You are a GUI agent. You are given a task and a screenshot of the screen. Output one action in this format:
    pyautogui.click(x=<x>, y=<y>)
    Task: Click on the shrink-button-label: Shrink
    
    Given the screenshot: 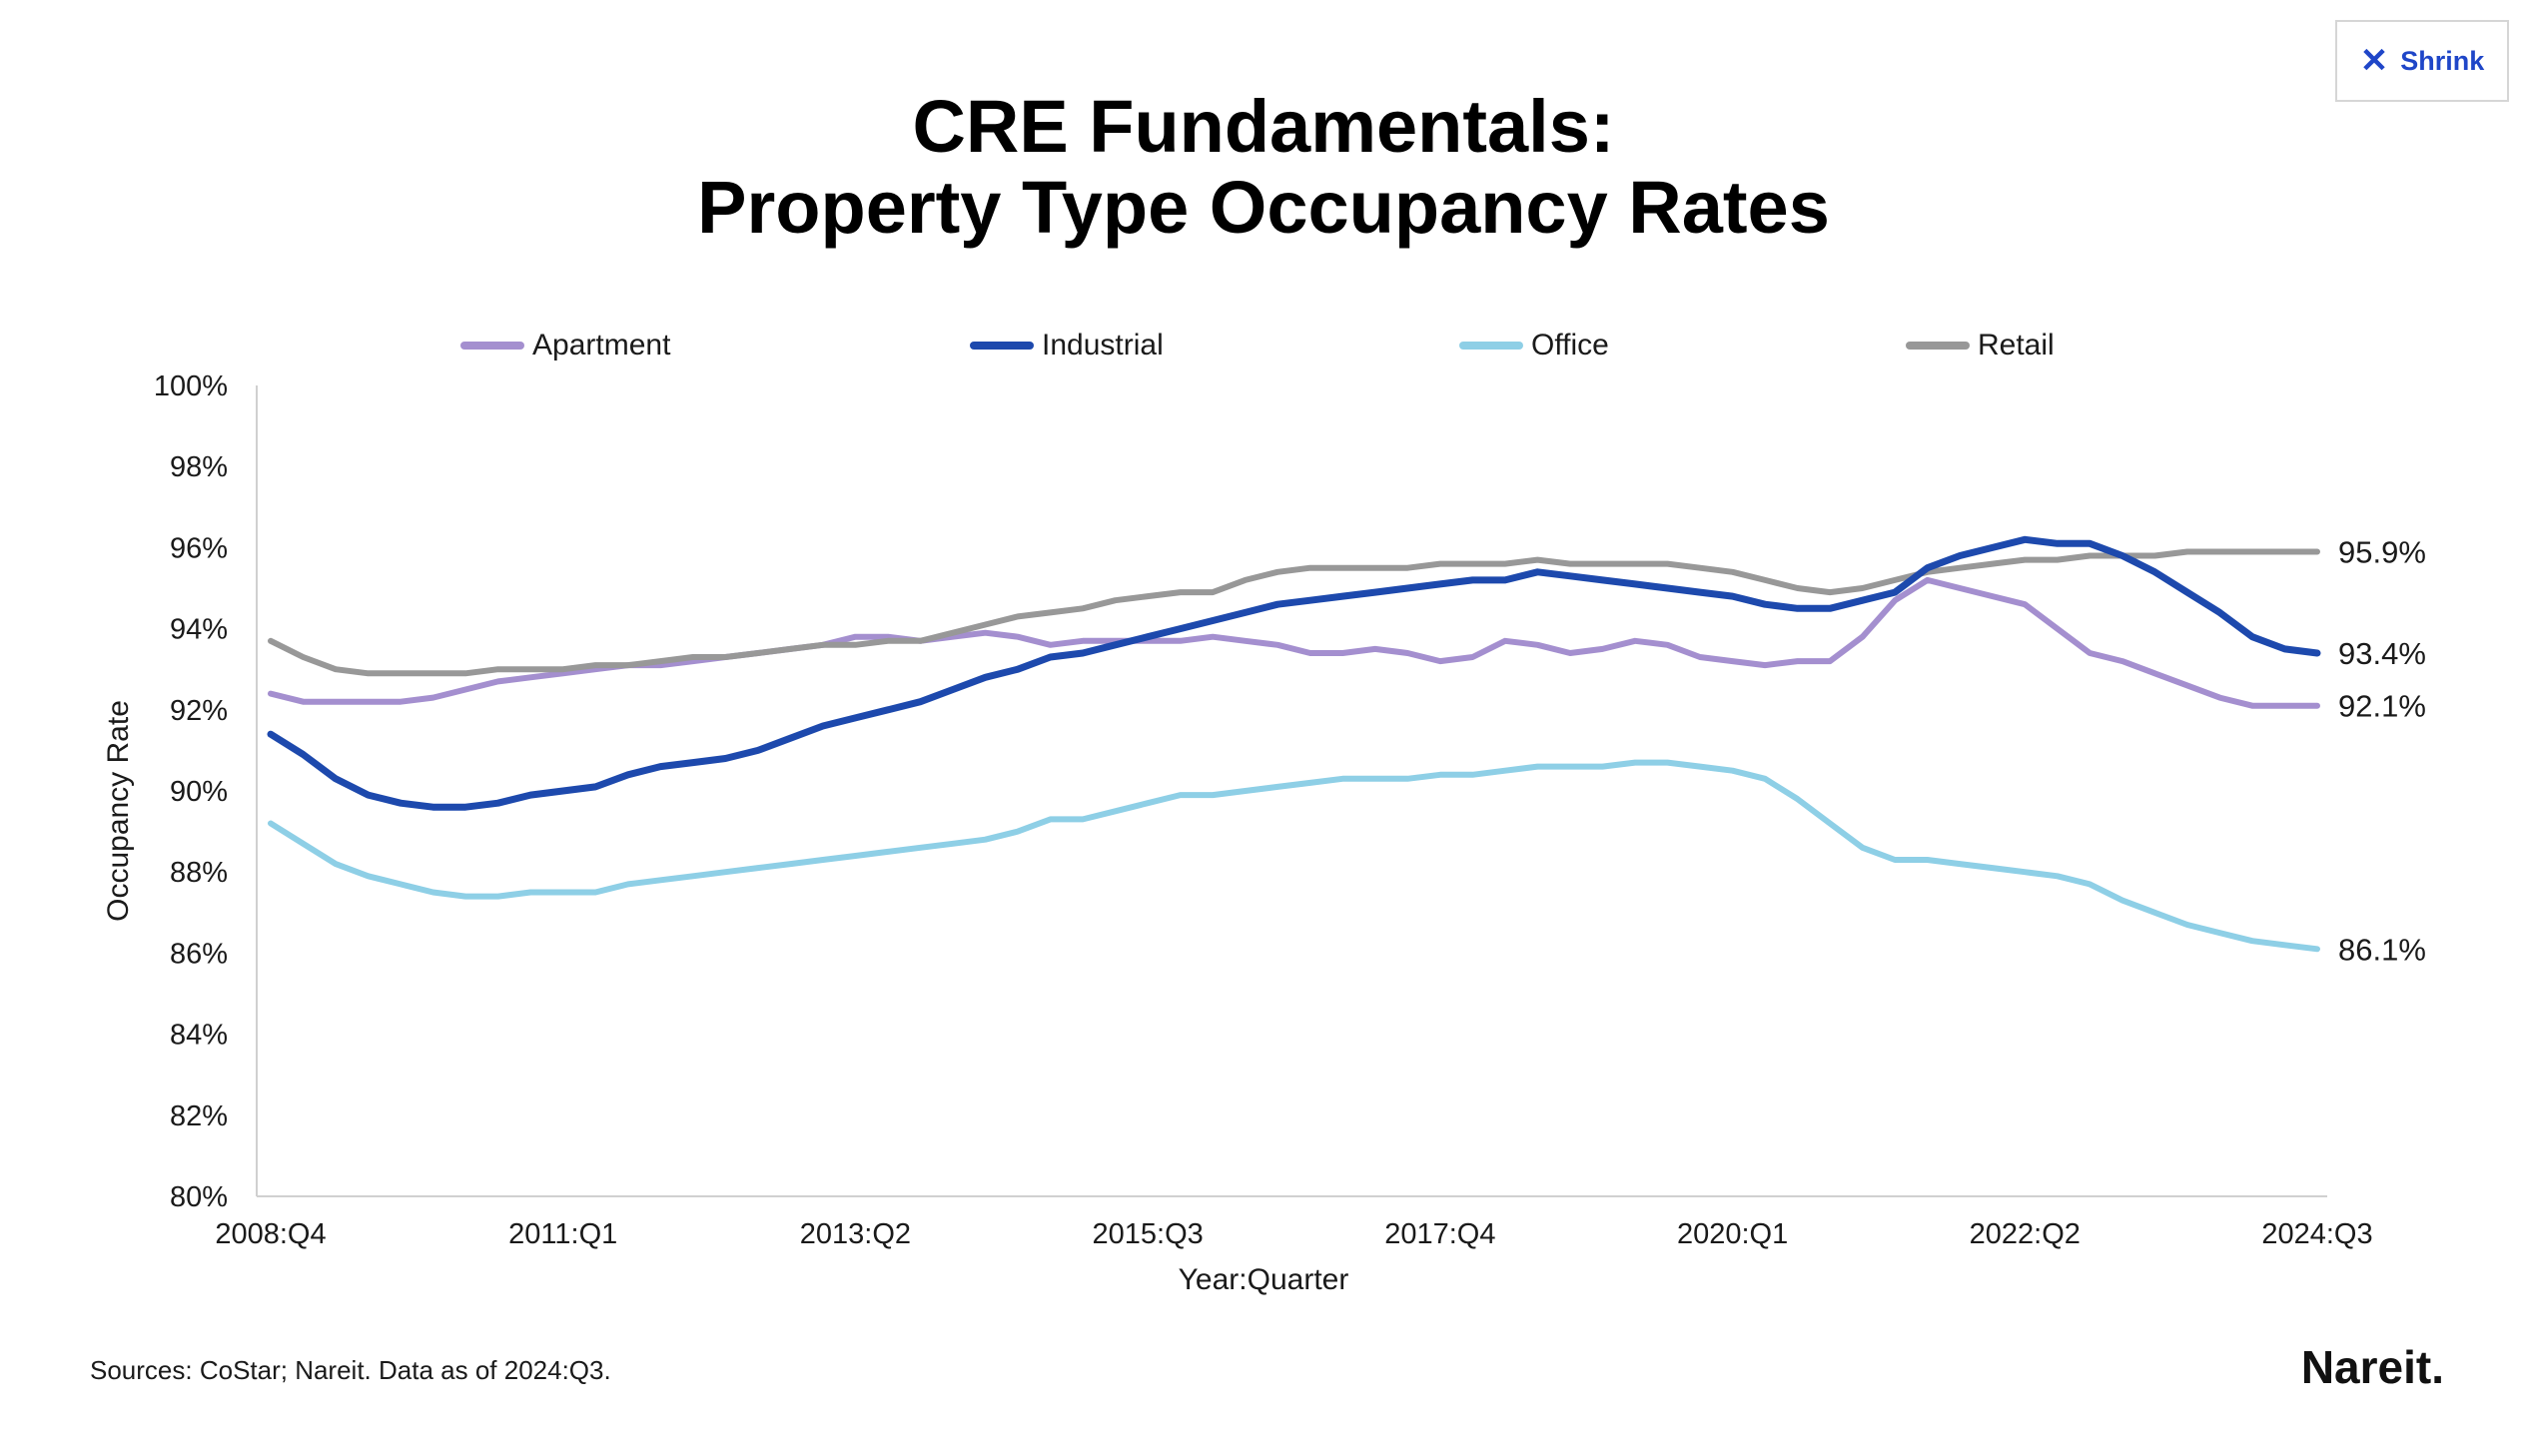 What is the action you would take?
    pyautogui.click(x=2442, y=60)
    